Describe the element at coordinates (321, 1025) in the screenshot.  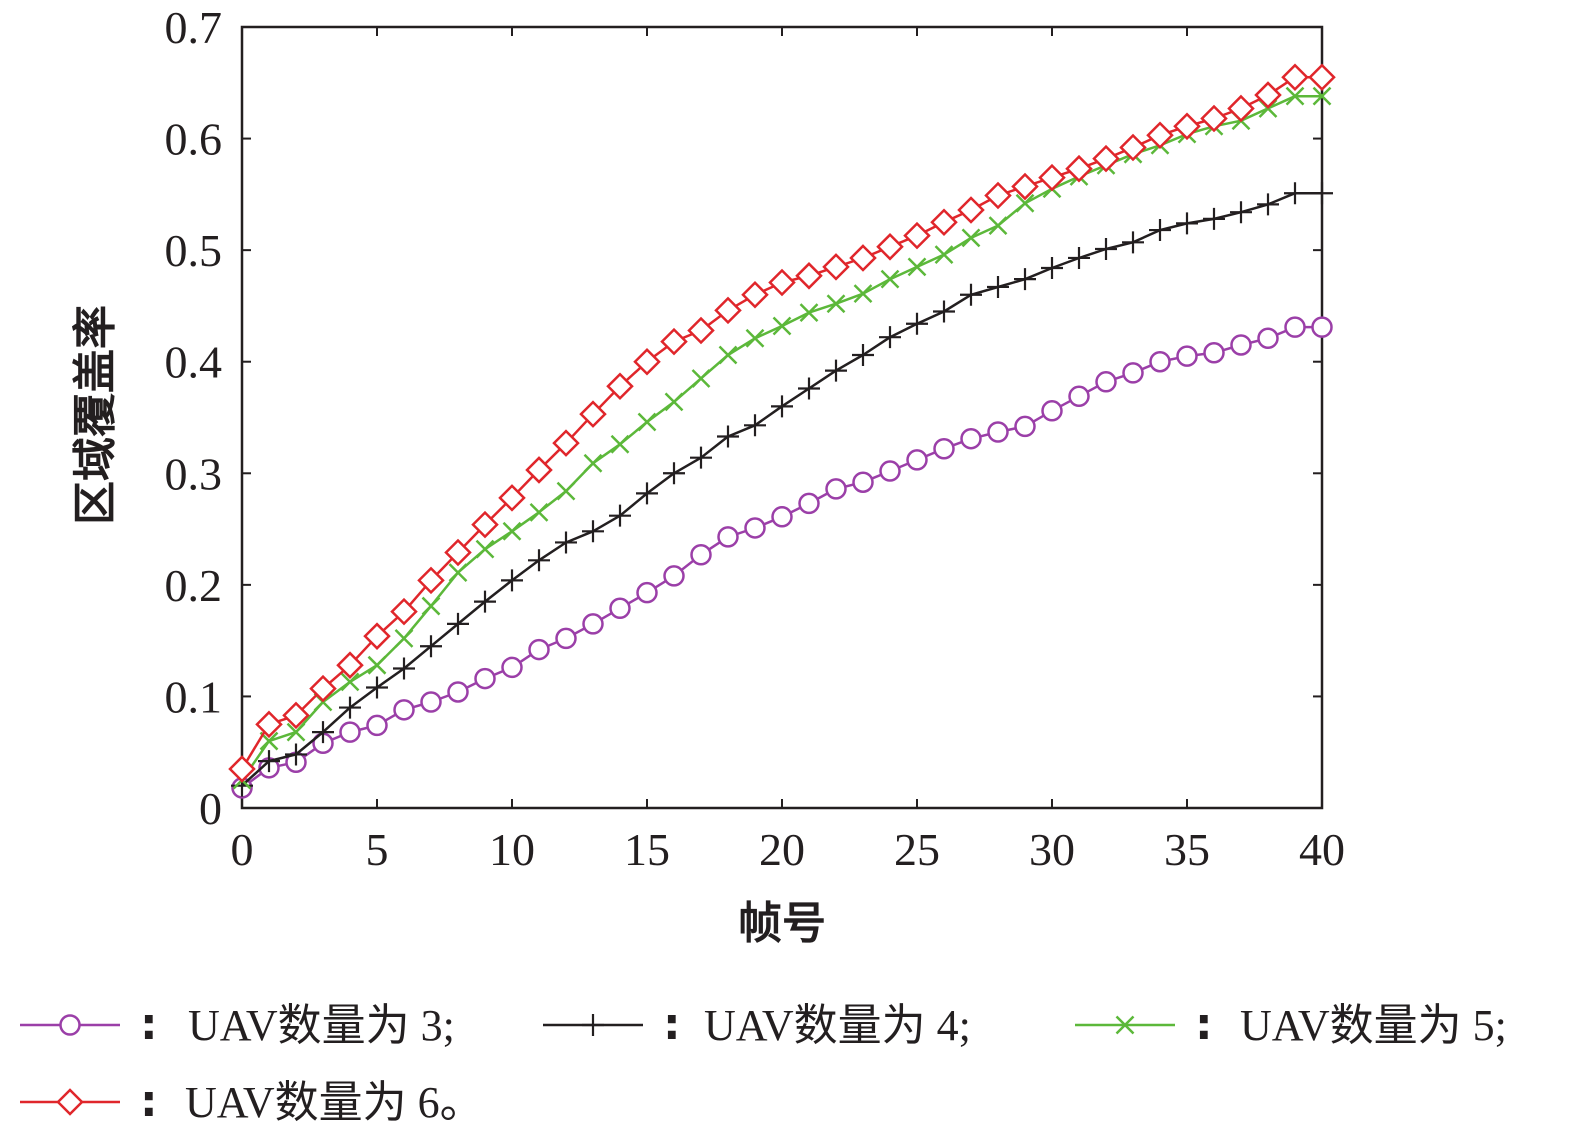
I see `legend-label: UAV数量为 3;` at that location.